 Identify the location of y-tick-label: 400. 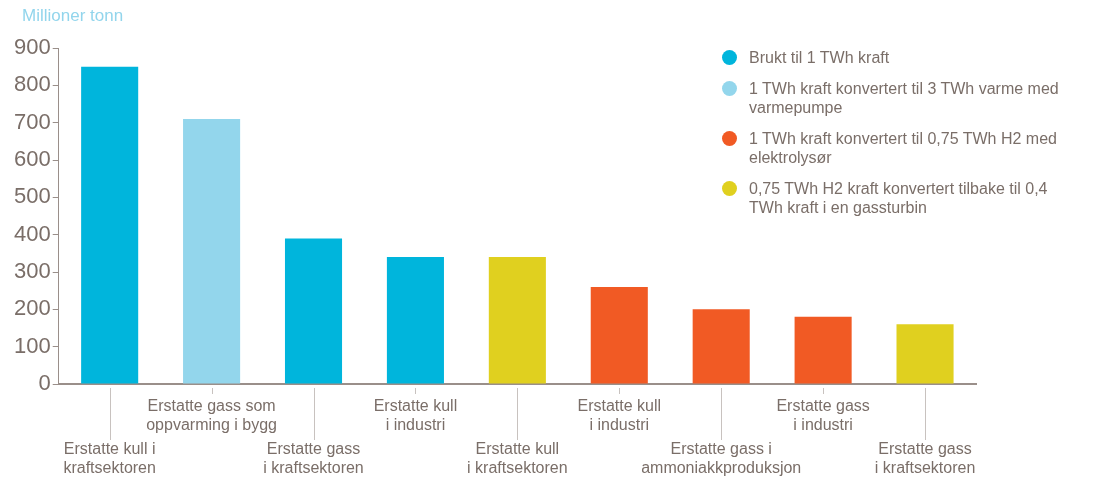
(32, 233).